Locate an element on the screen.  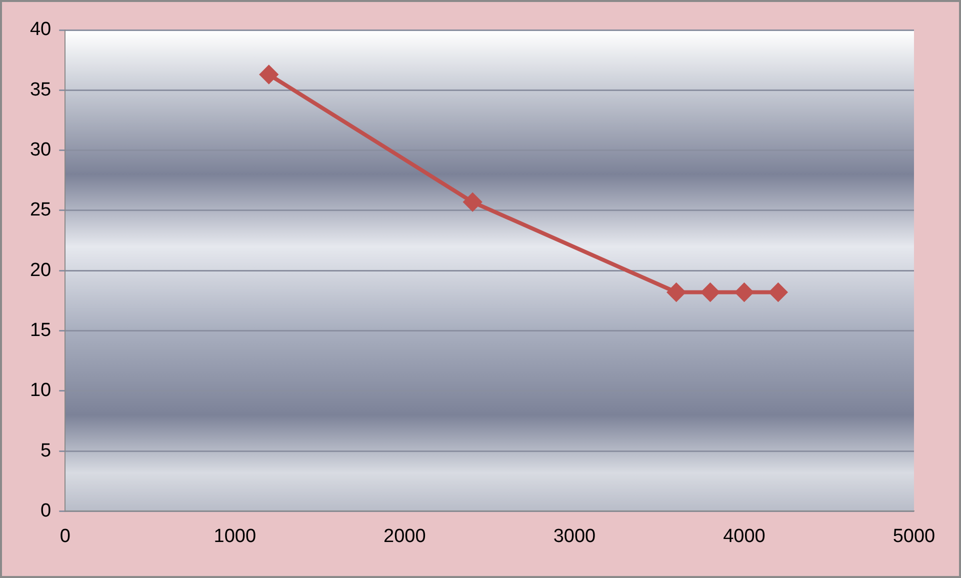
y-tick-label: 15 is located at coordinates (41, 330).